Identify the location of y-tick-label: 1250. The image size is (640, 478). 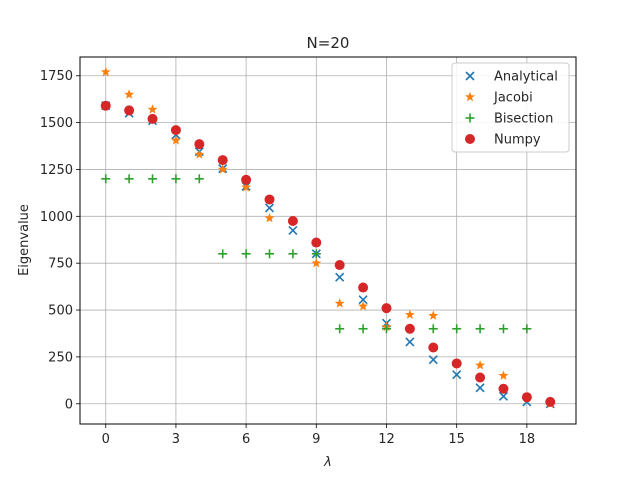
(56, 170).